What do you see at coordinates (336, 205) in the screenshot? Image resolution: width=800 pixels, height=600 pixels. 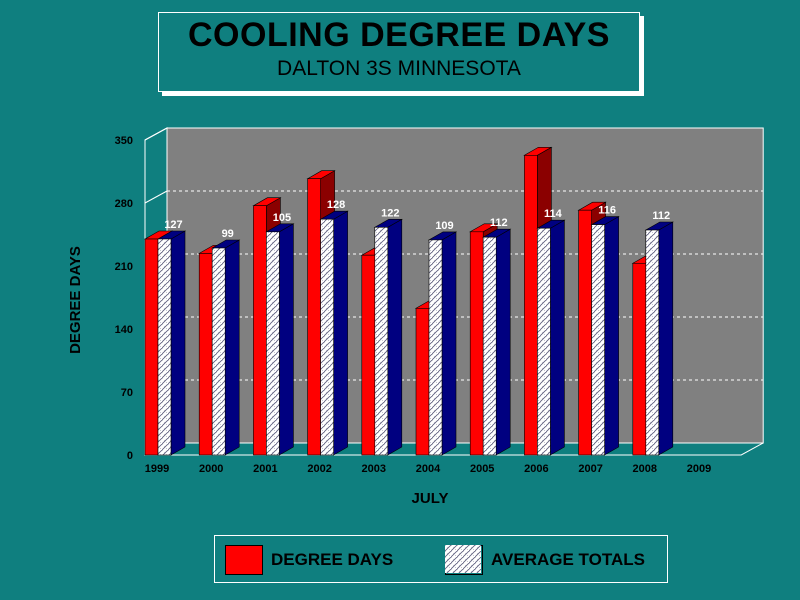 I see `data-label: 128` at bounding box center [336, 205].